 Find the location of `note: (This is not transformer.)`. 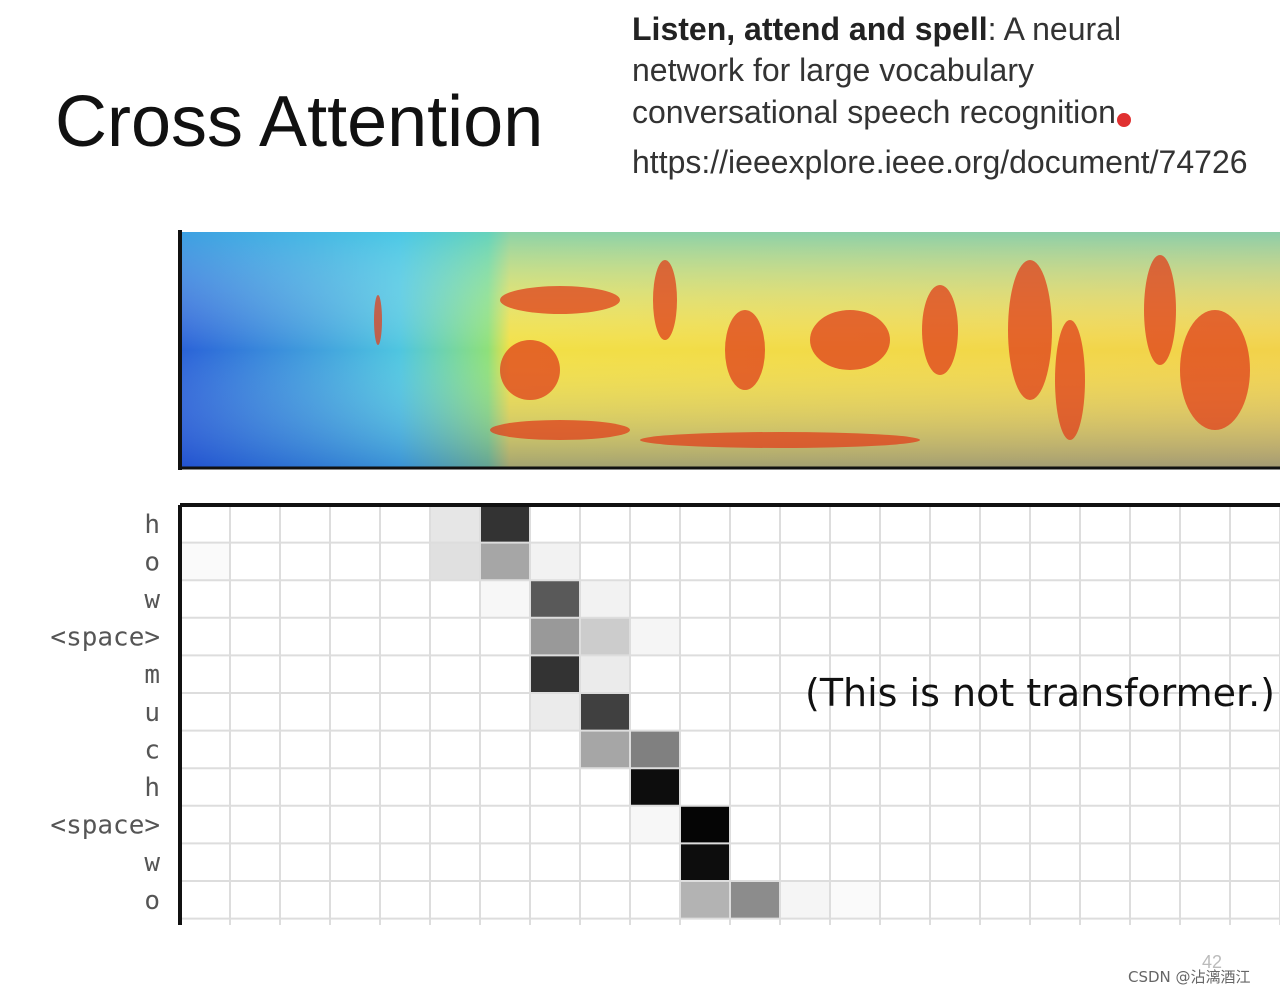

note: (This is not transformer.) is located at coordinates (1040, 693).